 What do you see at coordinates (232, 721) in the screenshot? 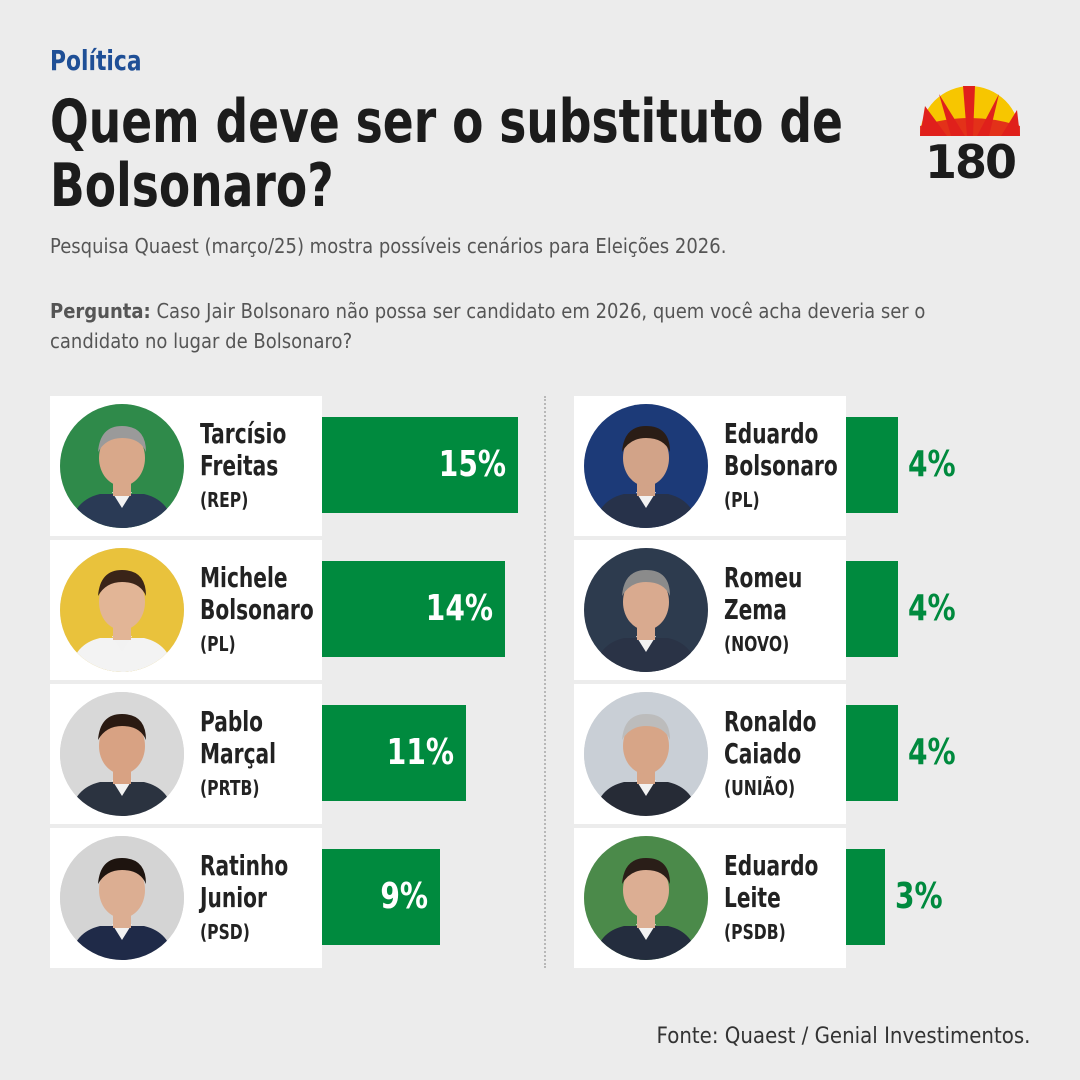
I see `candidate-first-name: Pablo` at bounding box center [232, 721].